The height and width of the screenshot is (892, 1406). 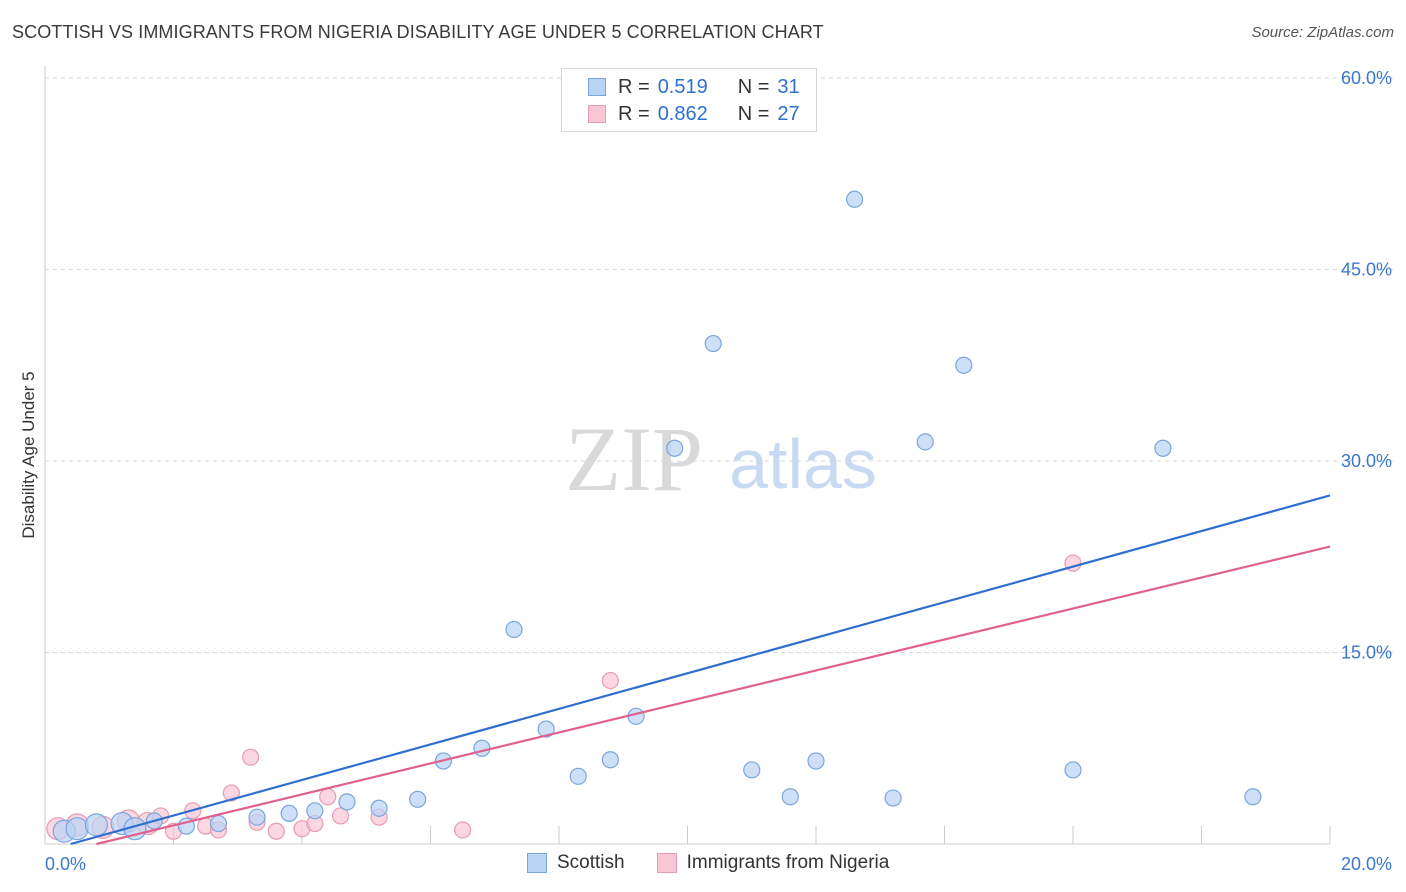 What do you see at coordinates (1366, 270) in the screenshot?
I see `y-tick-label: 45.0%` at bounding box center [1366, 270].